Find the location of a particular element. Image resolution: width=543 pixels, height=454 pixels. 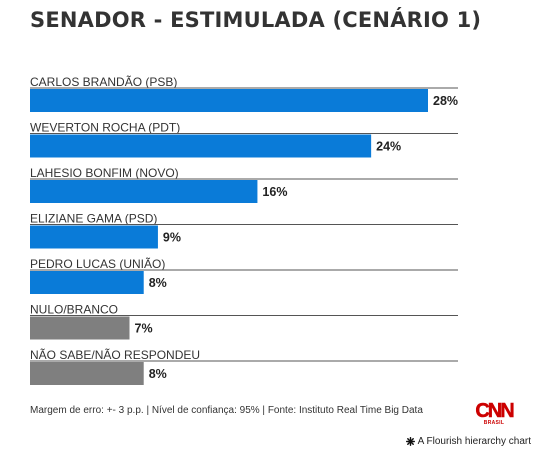

flourish-credit: A Flourish hierarchy chart is located at coordinates (468, 441).